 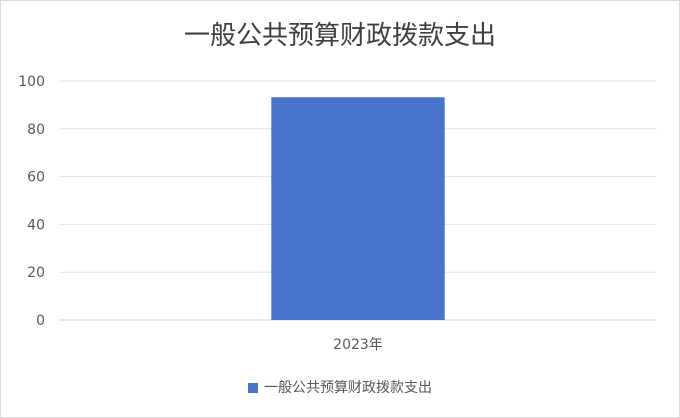 I want to click on y-tick-label: 60, so click(x=36, y=178).